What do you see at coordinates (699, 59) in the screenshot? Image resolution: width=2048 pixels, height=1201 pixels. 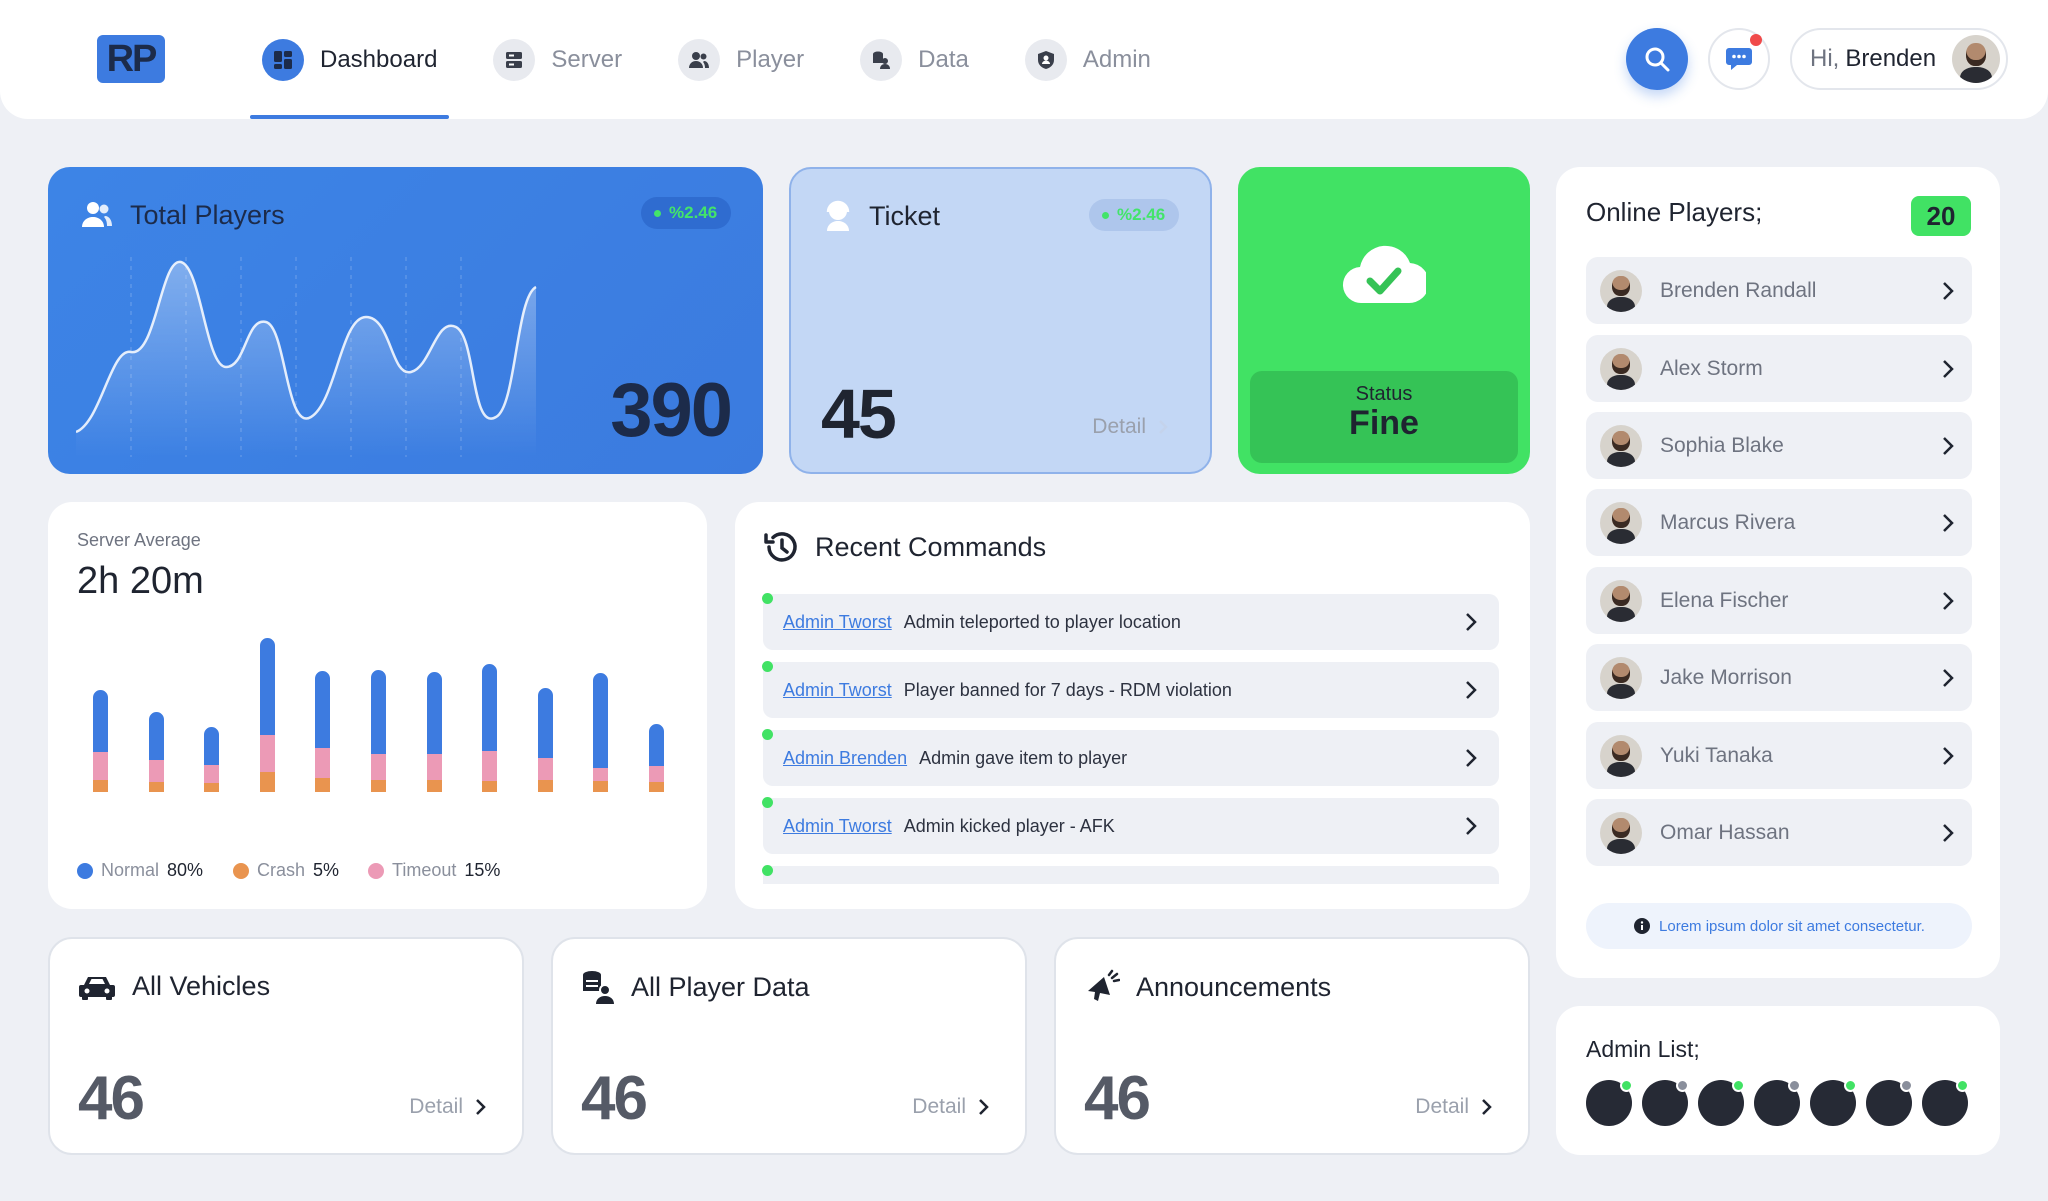 I see `player-icon` at bounding box center [699, 59].